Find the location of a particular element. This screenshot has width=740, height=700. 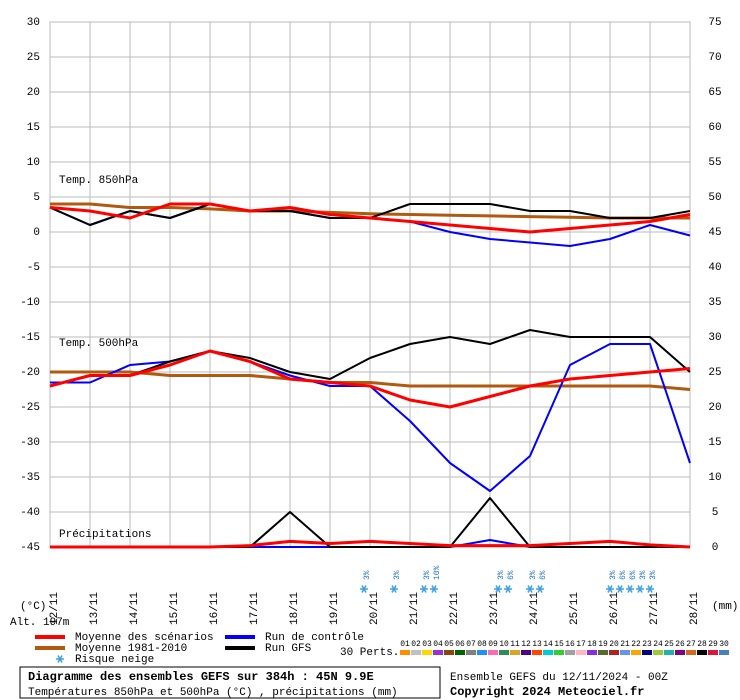

pert-label: 29 is located at coordinates (713, 644).